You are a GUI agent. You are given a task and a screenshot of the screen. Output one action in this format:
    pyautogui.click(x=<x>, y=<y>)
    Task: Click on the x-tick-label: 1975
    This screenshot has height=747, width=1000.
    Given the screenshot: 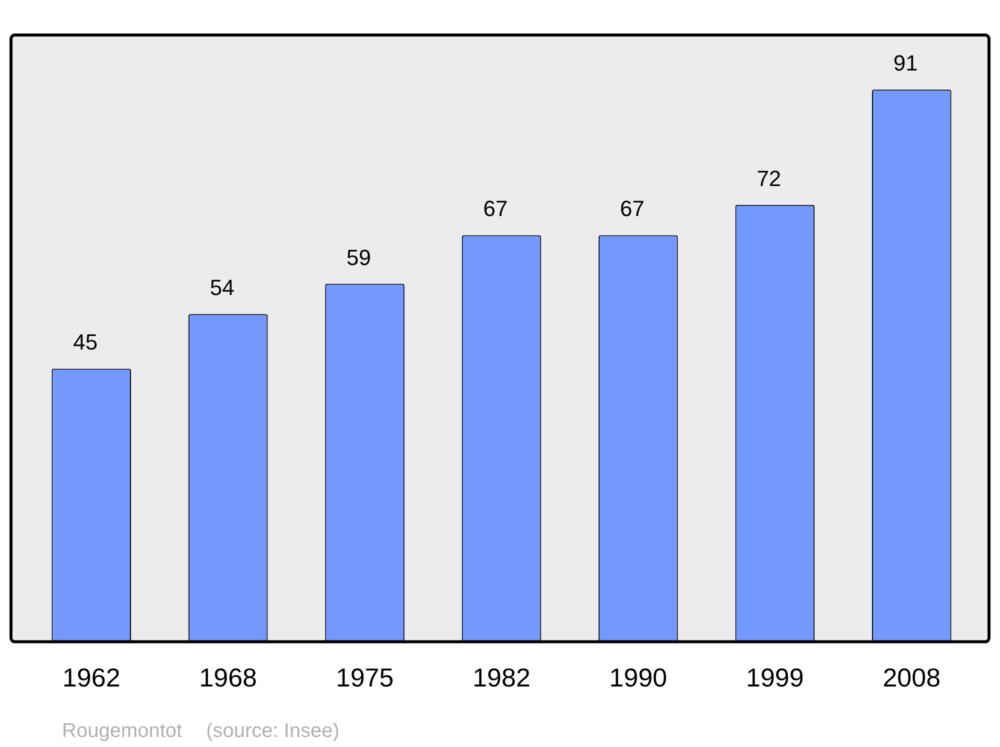 What is the action you would take?
    pyautogui.click(x=365, y=677)
    